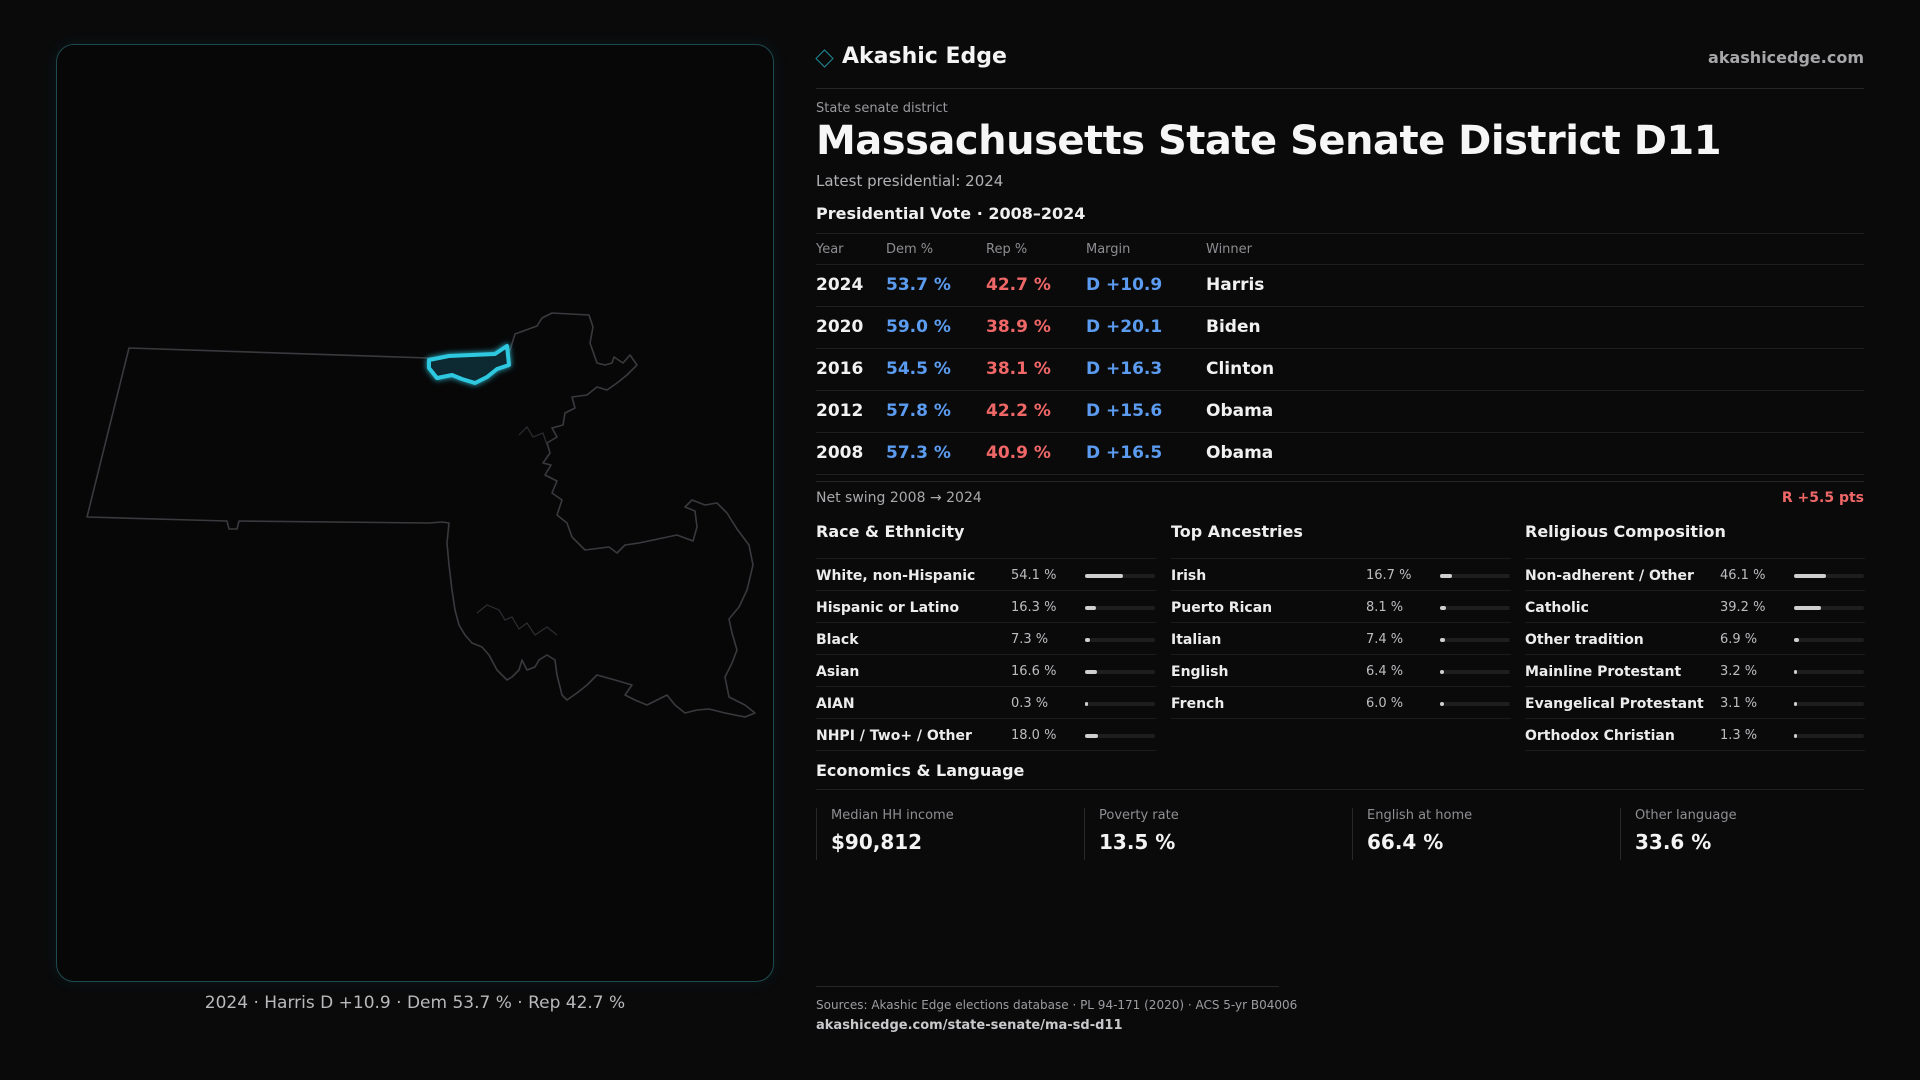 The width and height of the screenshot is (1920, 1080). Describe the element at coordinates (986, 671) in the screenshot. I see `list-item: Asian 16.6 %` at that location.